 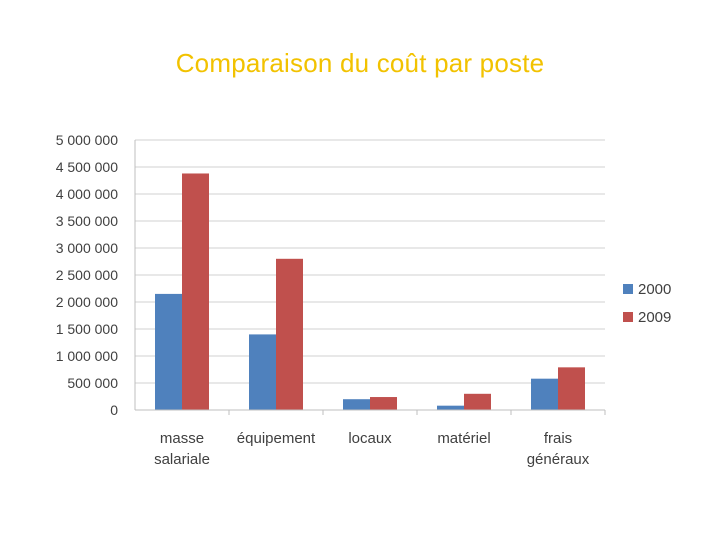 I want to click on y-tick-label: 1 000 000, so click(x=87, y=356).